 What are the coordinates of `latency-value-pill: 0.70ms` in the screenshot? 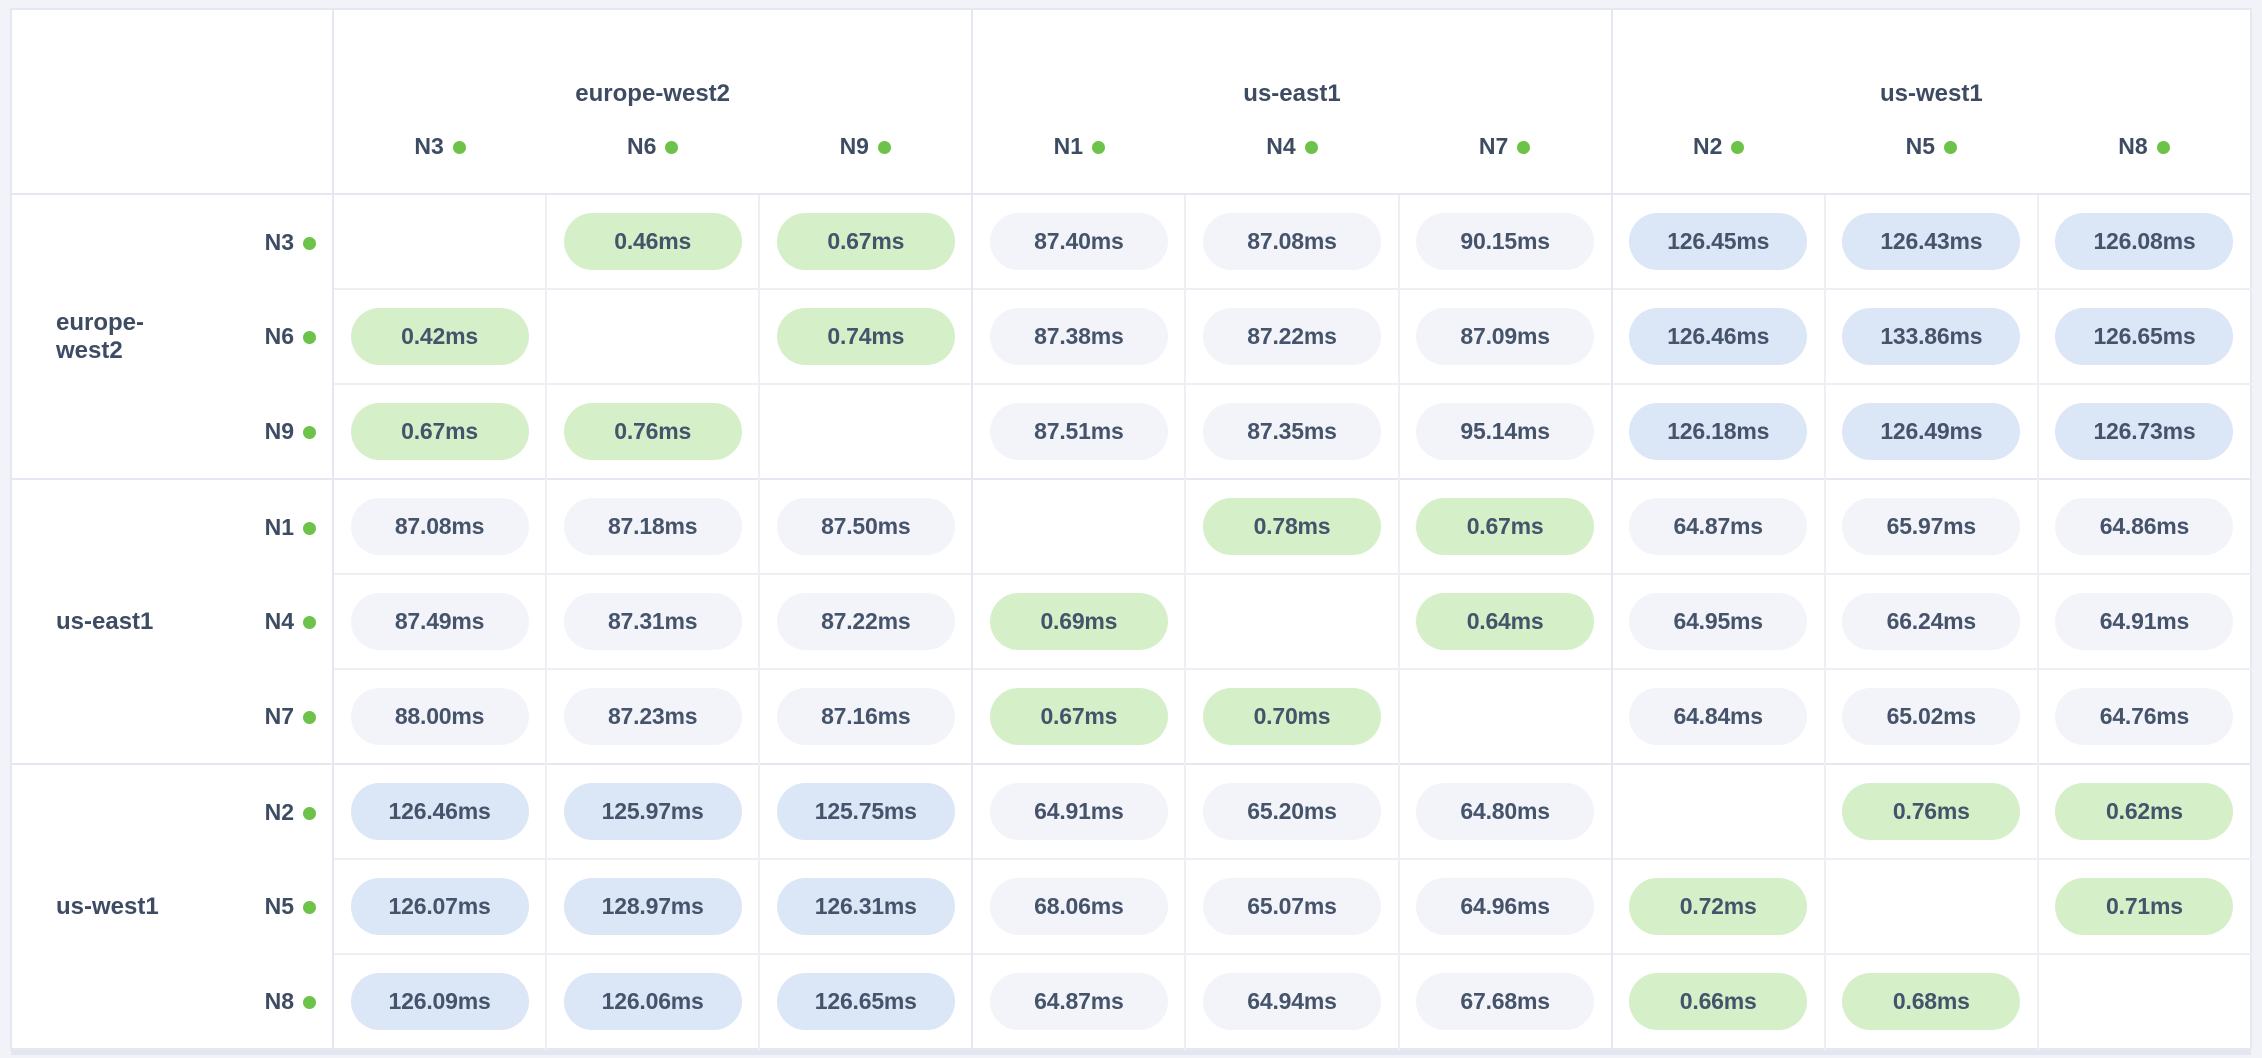 It's located at (1291, 716).